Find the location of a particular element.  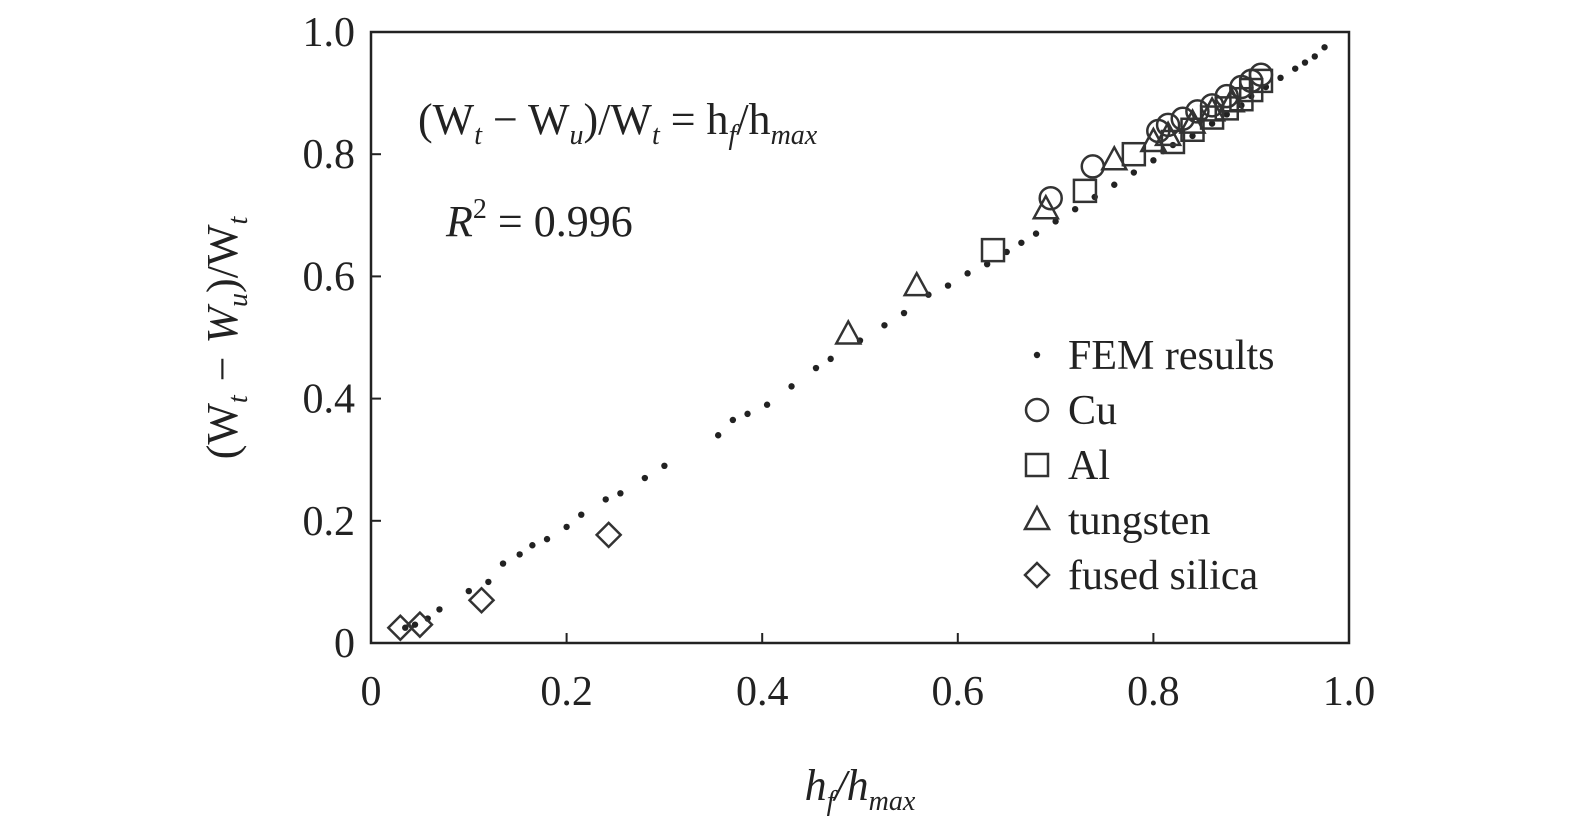

y-tick-label: 0.4 is located at coordinates (329, 400).